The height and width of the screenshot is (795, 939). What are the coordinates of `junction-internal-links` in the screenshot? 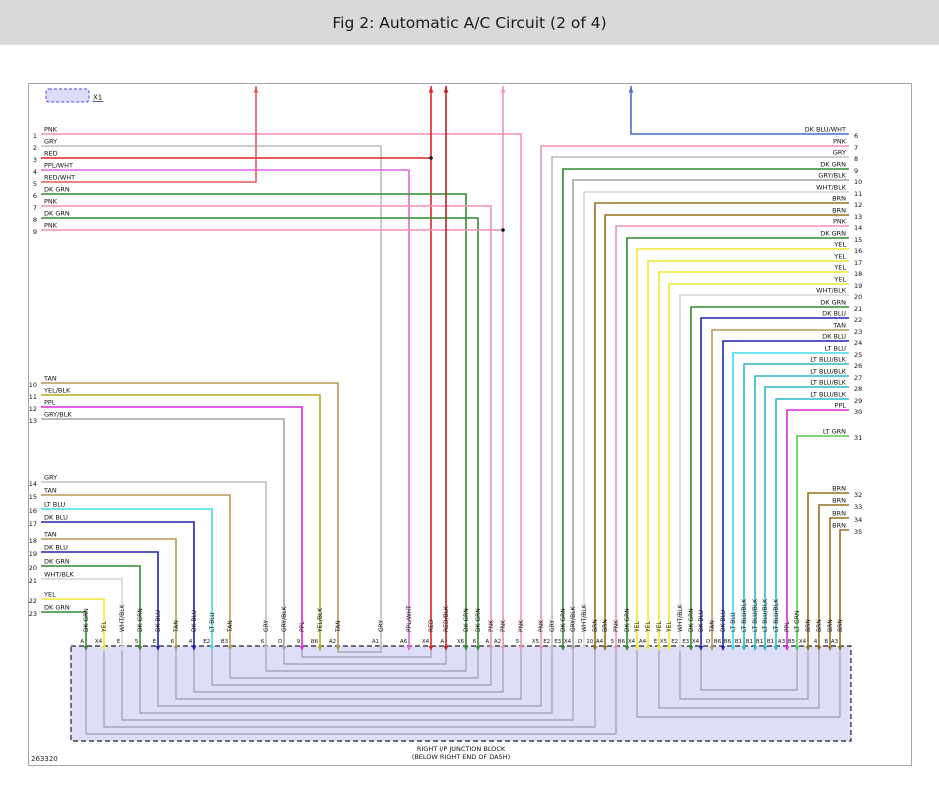 It's located at (463, 690).